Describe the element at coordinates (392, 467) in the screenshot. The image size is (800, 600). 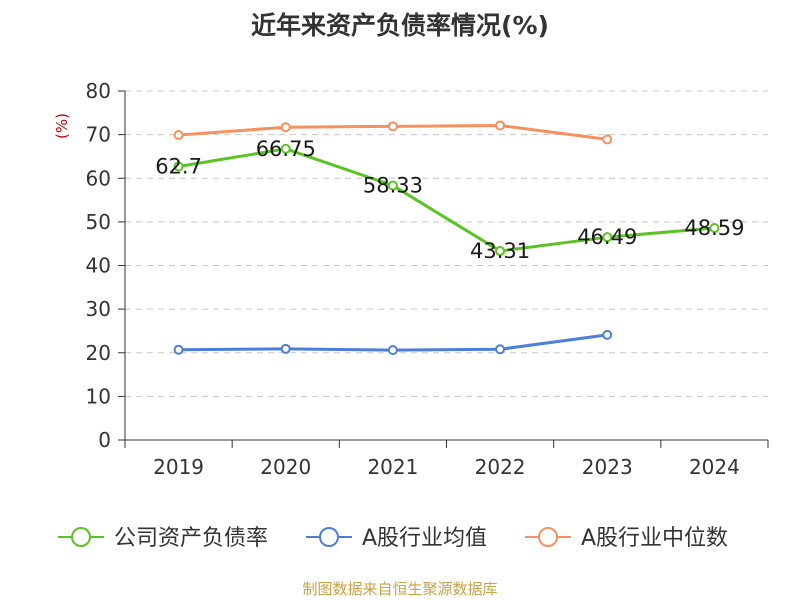
I see `x-tick-label: 2021` at that location.